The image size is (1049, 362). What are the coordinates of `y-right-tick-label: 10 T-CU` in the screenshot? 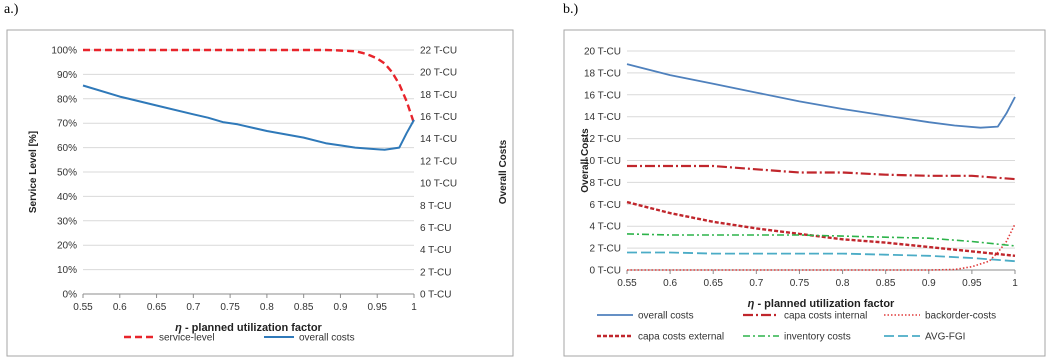 It's located at (438, 184).